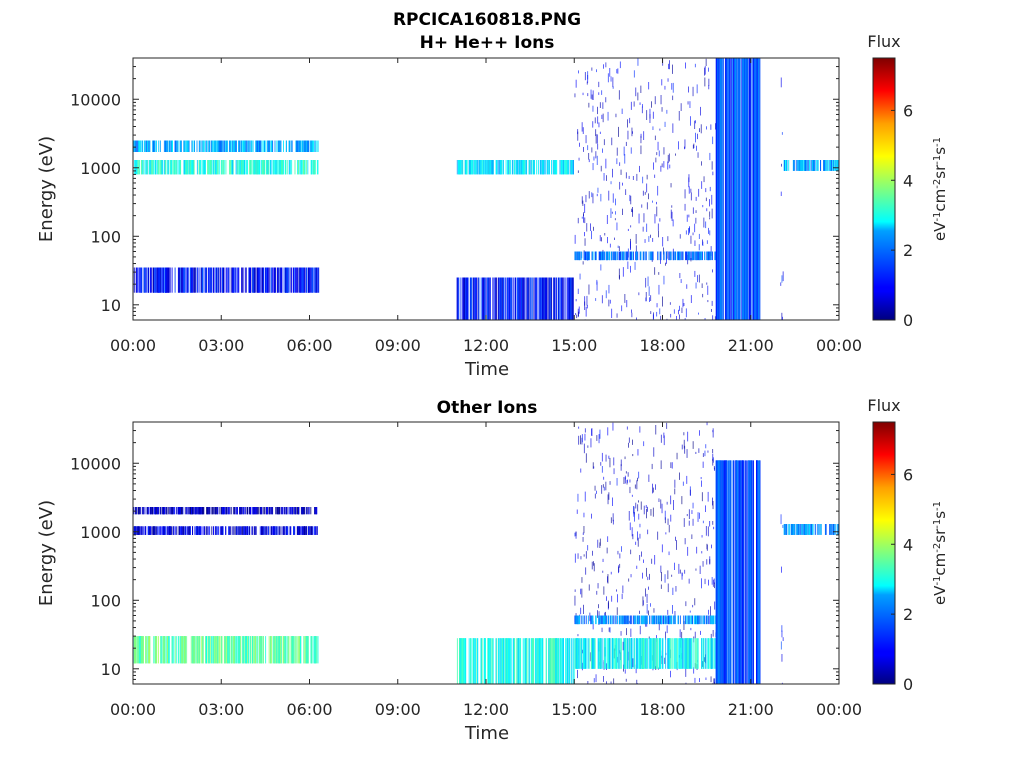 The width and height of the screenshot is (1024, 772). What do you see at coordinates (487, 20) in the screenshot?
I see `figure-title: RPCICA160818.PNG` at bounding box center [487, 20].